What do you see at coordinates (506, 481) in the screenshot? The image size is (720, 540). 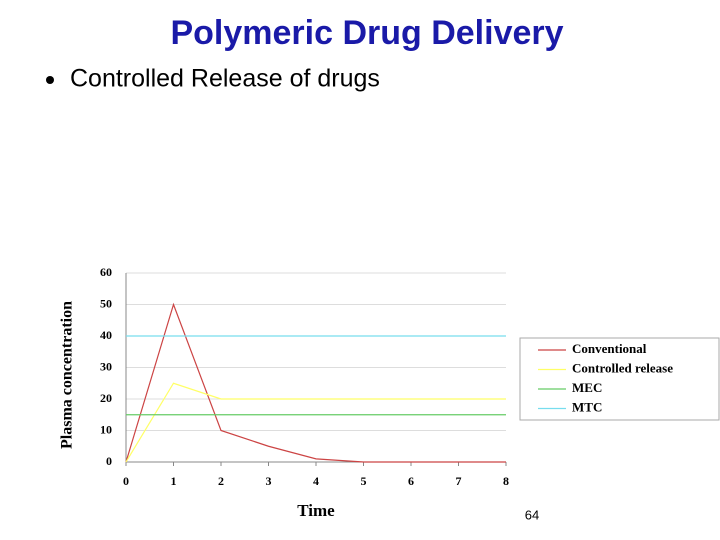 I see `x-tick-label: 8` at bounding box center [506, 481].